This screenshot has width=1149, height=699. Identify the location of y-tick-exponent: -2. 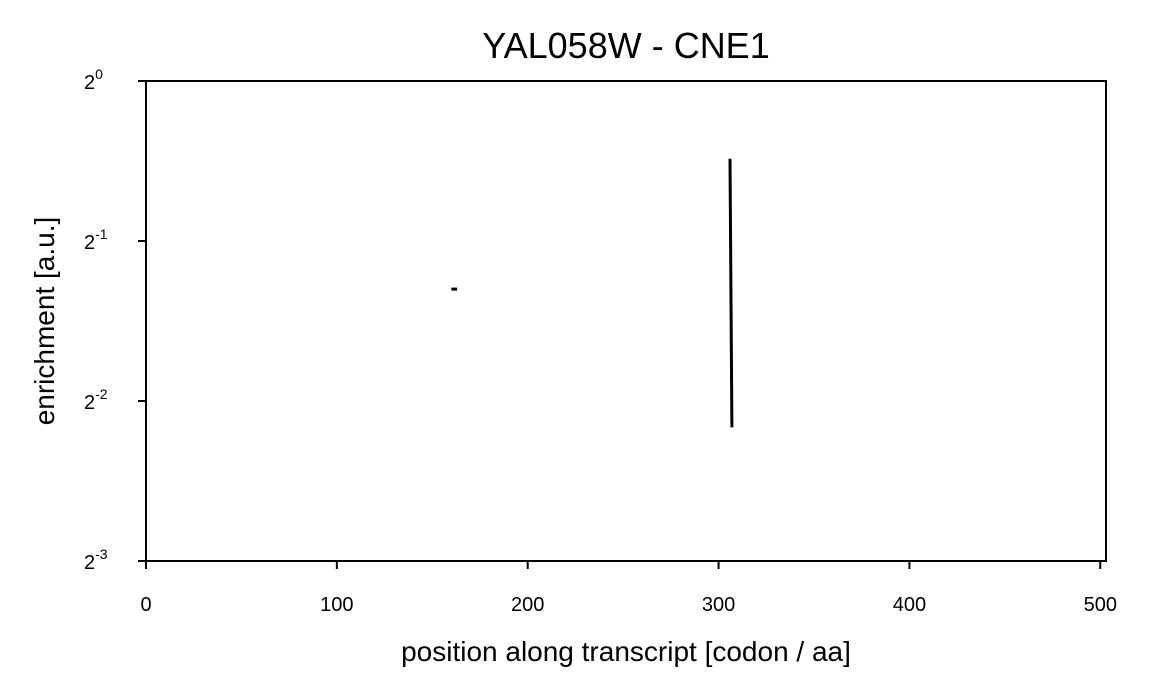
(101, 394).